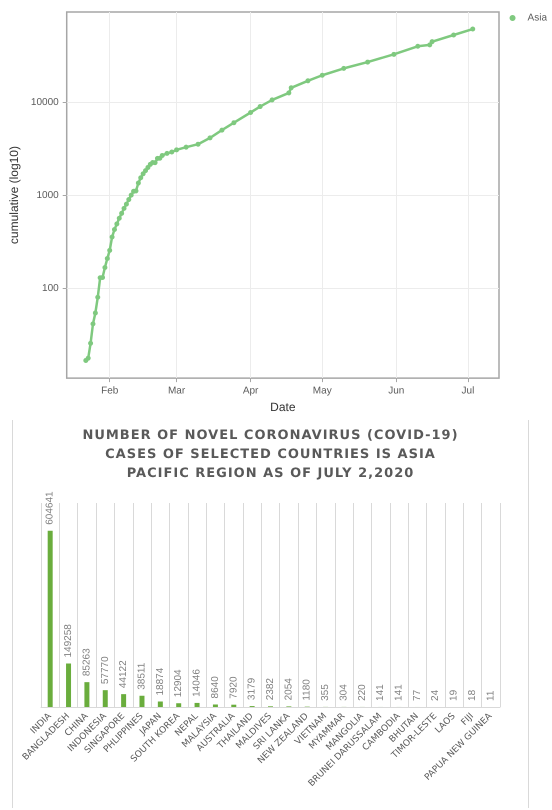  What do you see at coordinates (252, 688) in the screenshot?
I see `data-label: 3179` at bounding box center [252, 688].